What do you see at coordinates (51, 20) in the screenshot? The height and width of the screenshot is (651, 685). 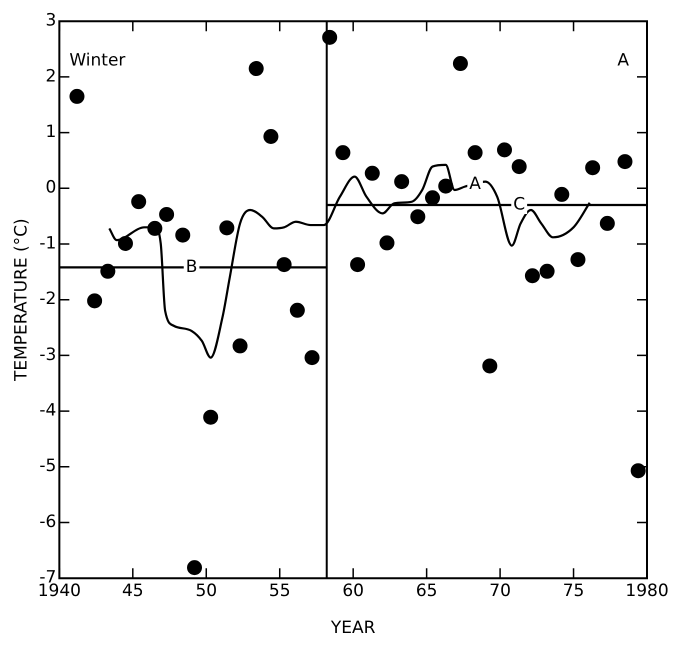 I see `y-tick-label: 3` at bounding box center [51, 20].